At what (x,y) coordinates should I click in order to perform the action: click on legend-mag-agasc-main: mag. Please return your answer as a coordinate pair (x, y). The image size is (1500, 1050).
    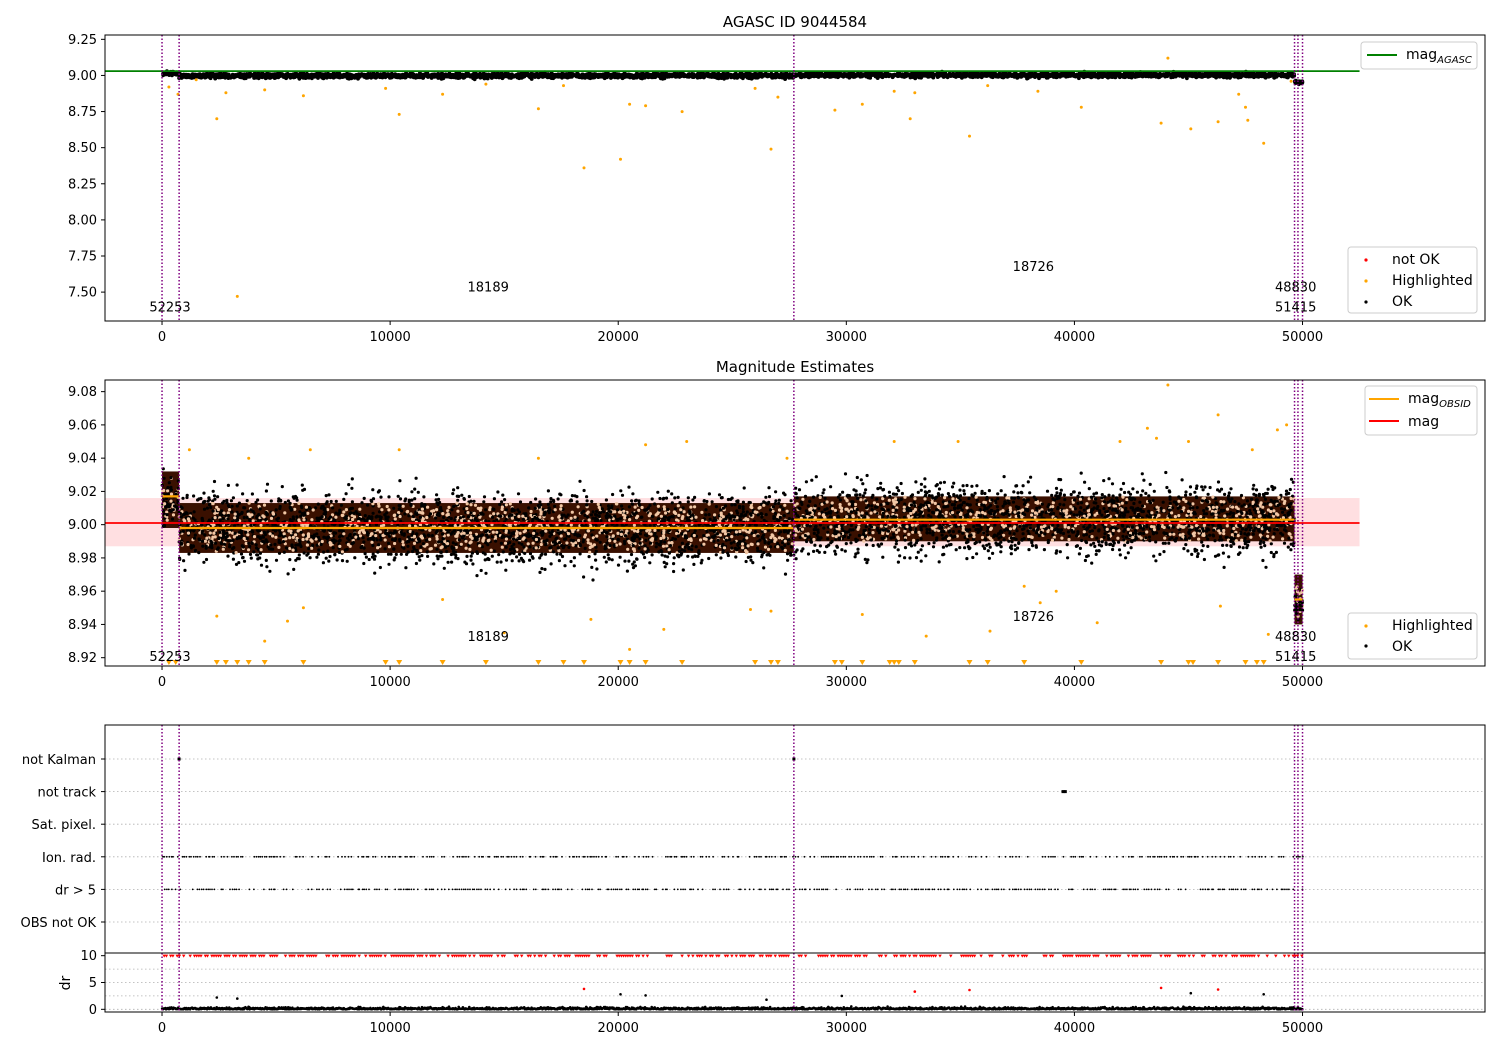
    Looking at the image, I should click on (1421, 55).